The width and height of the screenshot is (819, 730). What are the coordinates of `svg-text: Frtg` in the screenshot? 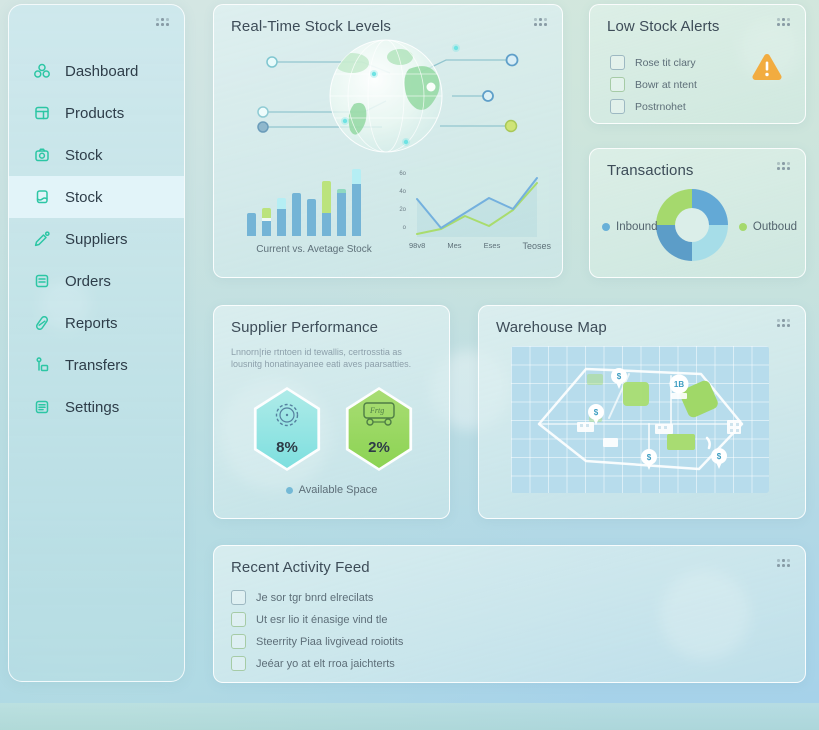 It's located at (376, 410).